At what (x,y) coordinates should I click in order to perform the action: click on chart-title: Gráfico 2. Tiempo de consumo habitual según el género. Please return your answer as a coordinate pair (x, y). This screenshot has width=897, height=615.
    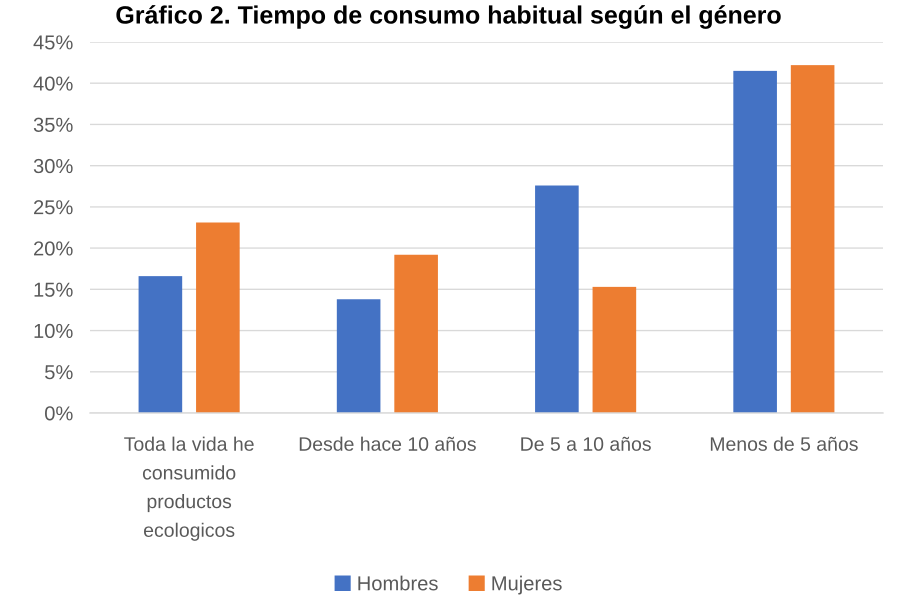
    Looking at the image, I should click on (448, 17).